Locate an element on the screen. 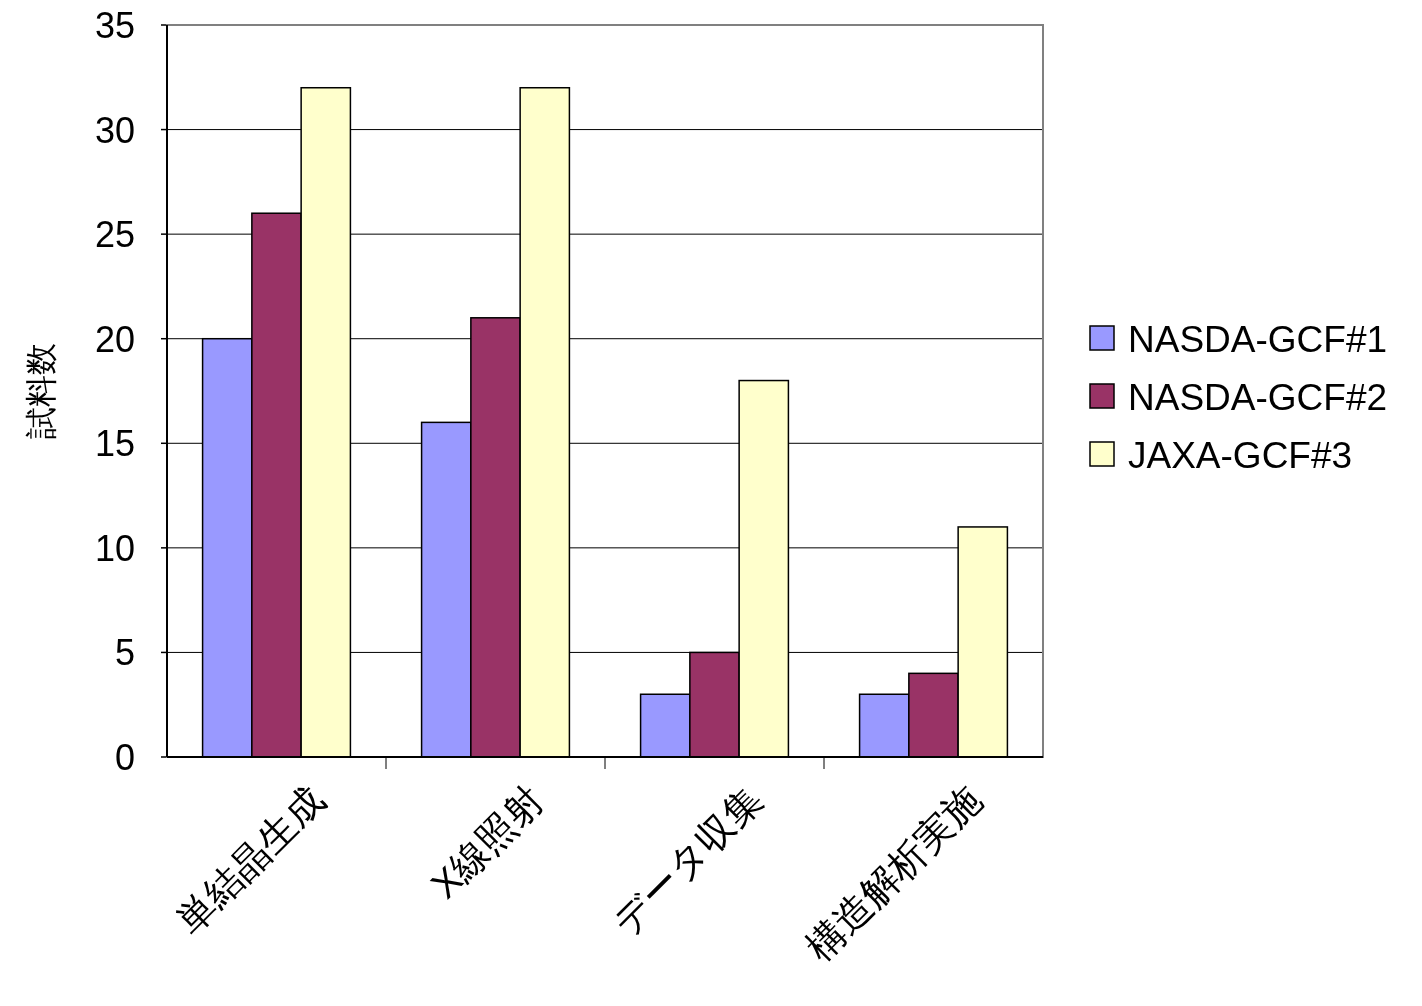 This screenshot has height=1006, width=1422. y-tick-label: 30 is located at coordinates (114, 130).